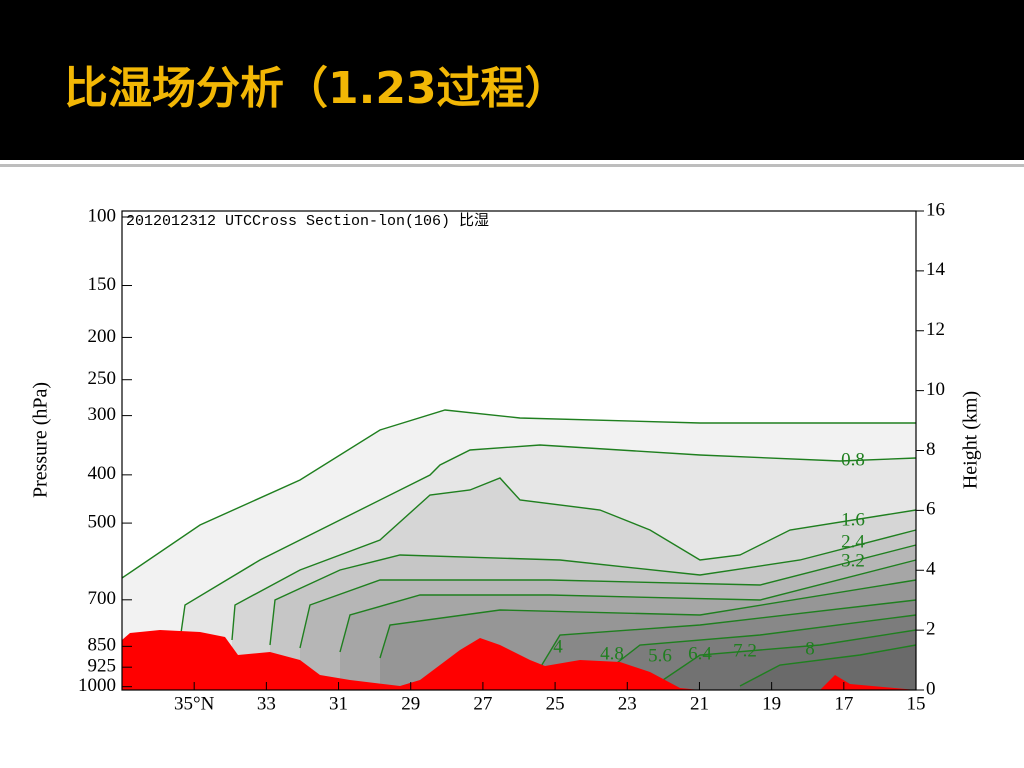 The height and width of the screenshot is (768, 1024). I want to click on contour-label: 3.2, so click(853, 560).